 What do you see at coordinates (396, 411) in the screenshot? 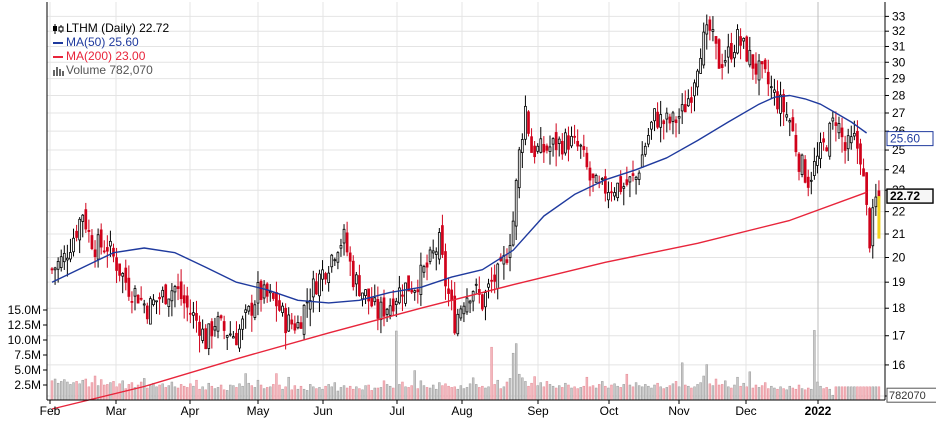
I see `month-tick-label: Jul` at bounding box center [396, 411].